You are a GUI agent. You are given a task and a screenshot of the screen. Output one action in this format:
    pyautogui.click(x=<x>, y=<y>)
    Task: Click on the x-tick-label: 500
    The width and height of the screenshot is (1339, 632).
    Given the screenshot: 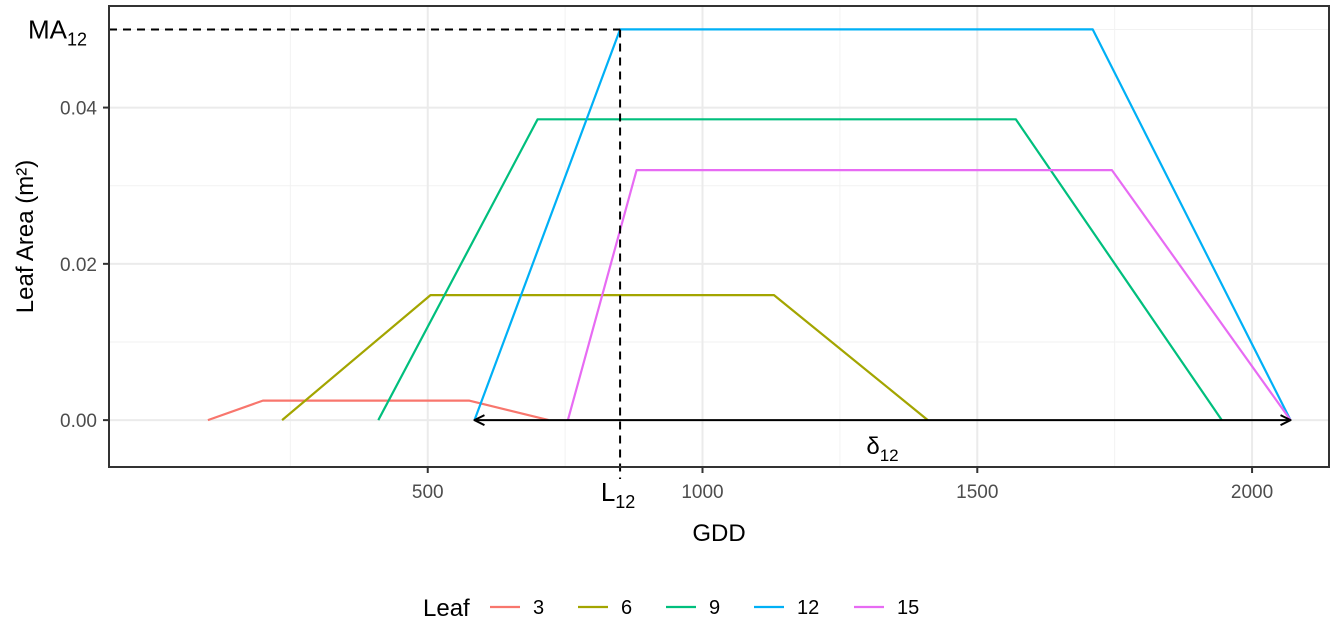 What is the action you would take?
    pyautogui.click(x=428, y=492)
    